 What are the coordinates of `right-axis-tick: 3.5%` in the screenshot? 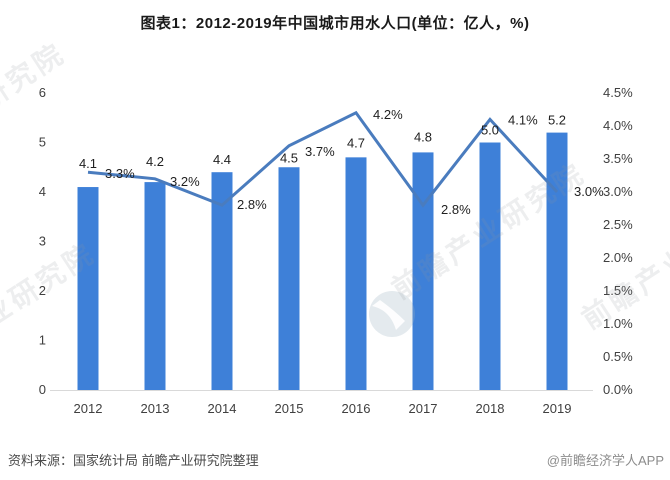 It's located at (618, 158).